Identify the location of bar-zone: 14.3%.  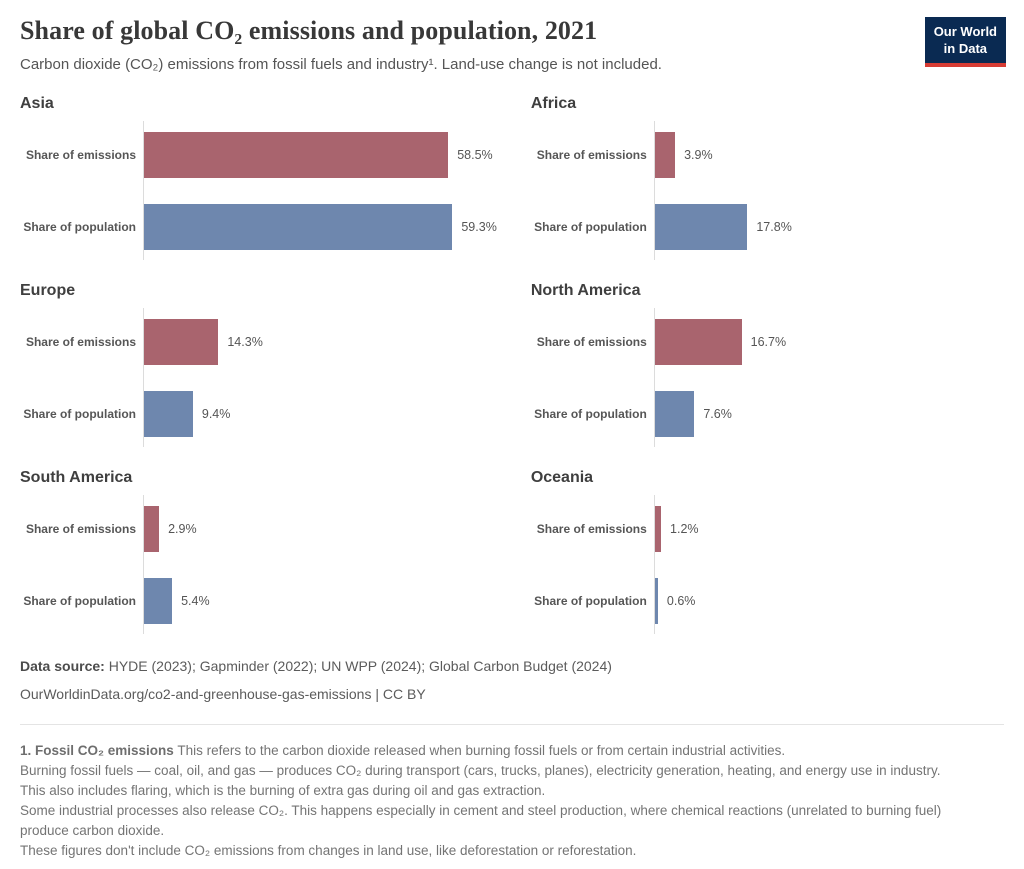
(320, 342).